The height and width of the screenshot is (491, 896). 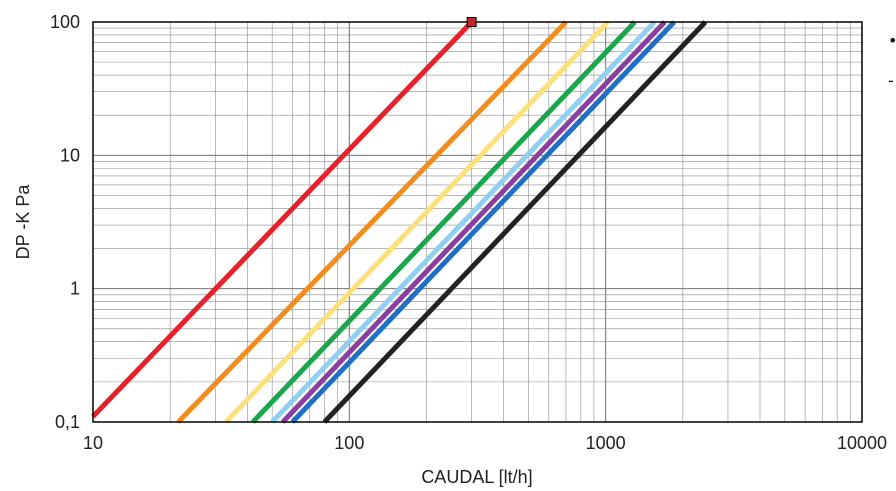 I want to click on legend-glyph-1: •, so click(x=892, y=40).